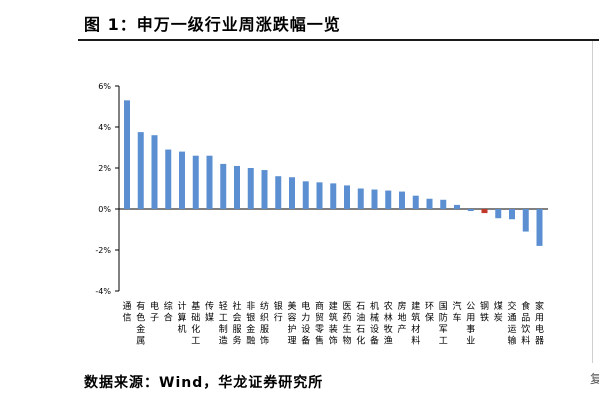 The width and height of the screenshot is (599, 402). What do you see at coordinates (168, 179) in the screenshot?
I see `bar-综合` at bounding box center [168, 179].